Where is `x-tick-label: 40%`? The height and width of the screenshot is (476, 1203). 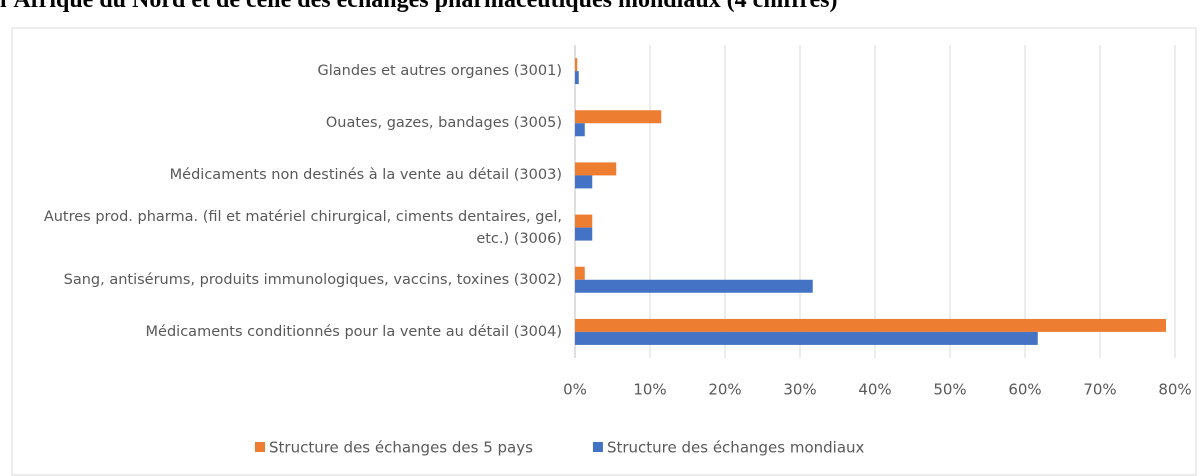
x-tick-label: 40% is located at coordinates (874, 390).